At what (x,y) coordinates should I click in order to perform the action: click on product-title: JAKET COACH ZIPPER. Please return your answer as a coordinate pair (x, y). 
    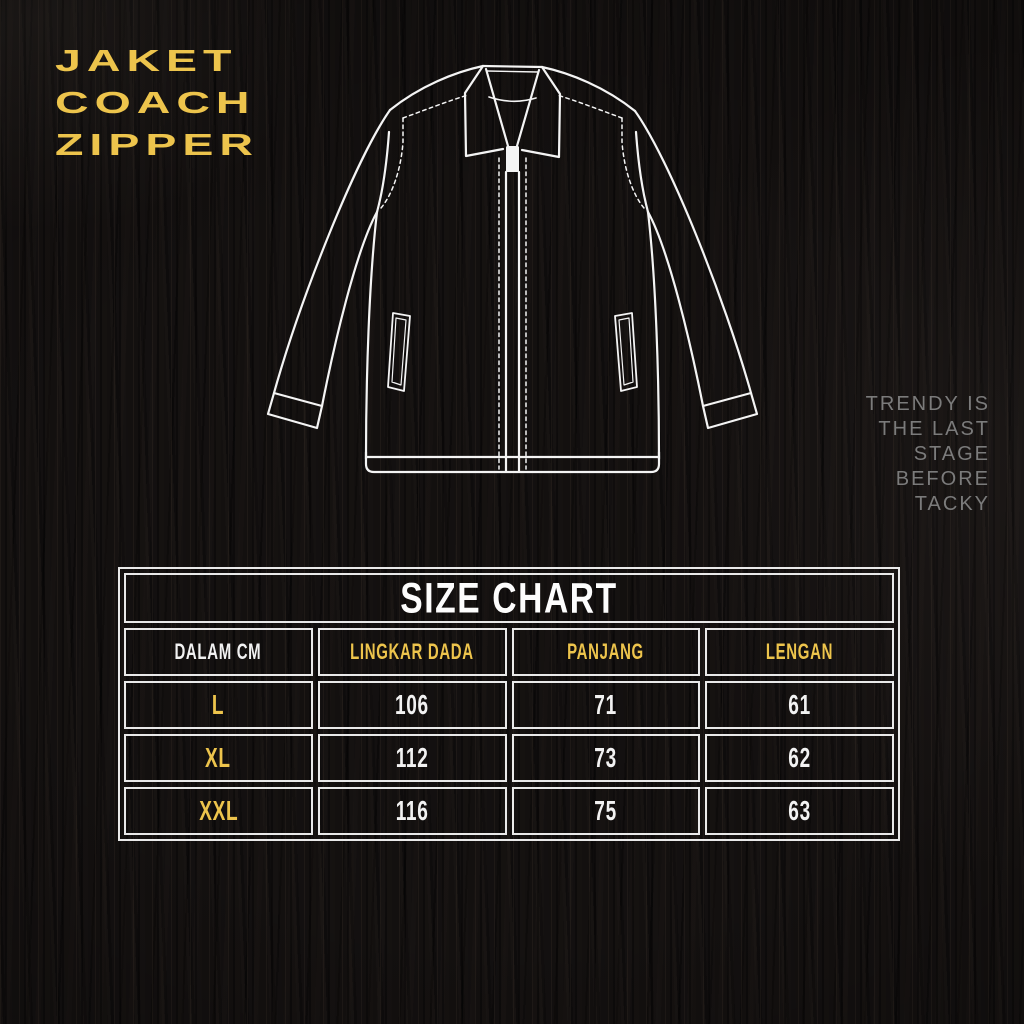
    Looking at the image, I should click on (157, 103).